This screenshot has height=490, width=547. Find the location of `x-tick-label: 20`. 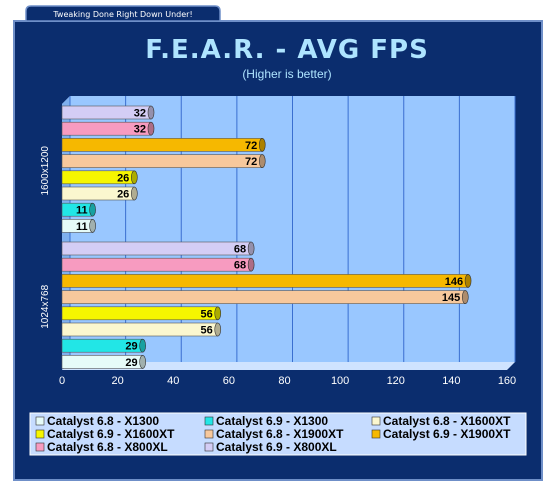

x-tick-label: 20 is located at coordinates (118, 381).